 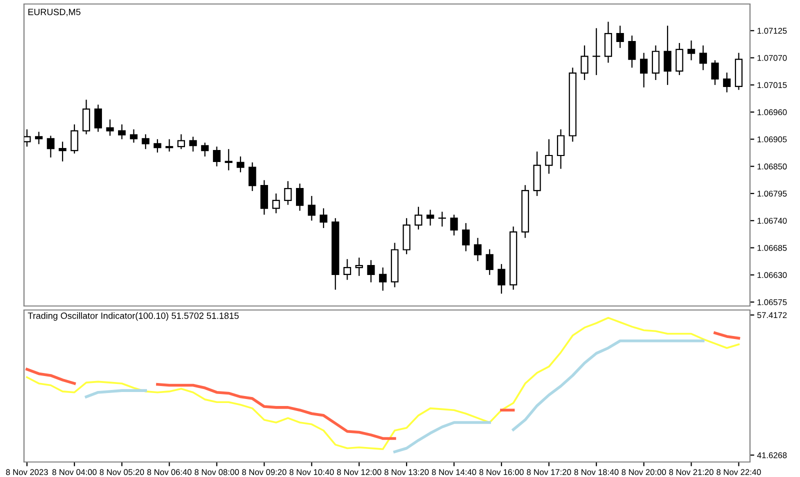 I want to click on y-tick-label: 41.6268, so click(x=772, y=455).